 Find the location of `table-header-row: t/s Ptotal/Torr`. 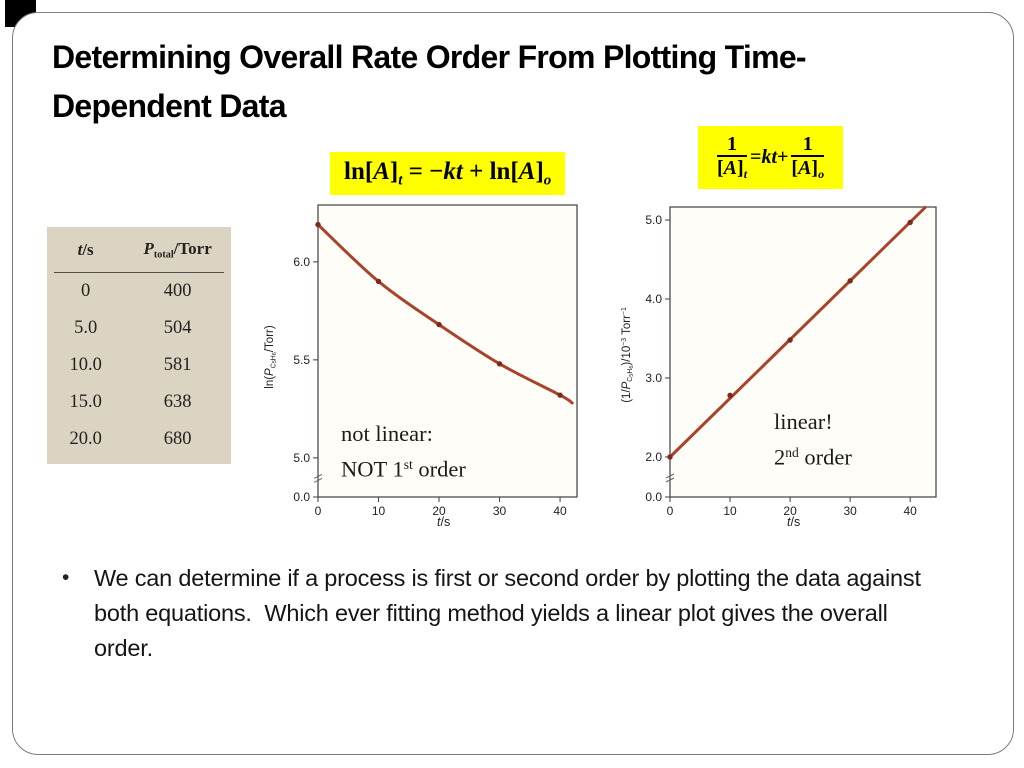

table-header-row: t/s Ptotal/Torr is located at coordinates (139, 249).